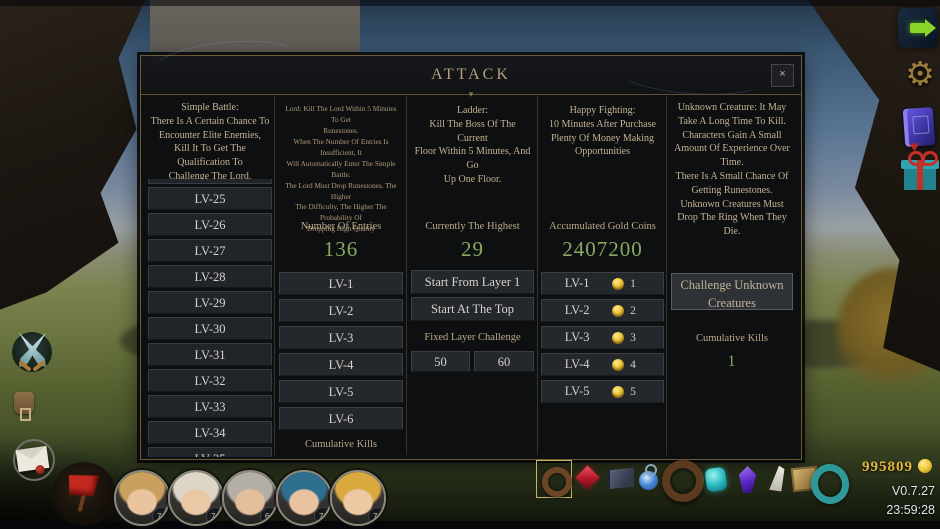 The height and width of the screenshot is (529, 940). I want to click on letter-ring, so click(34, 460).